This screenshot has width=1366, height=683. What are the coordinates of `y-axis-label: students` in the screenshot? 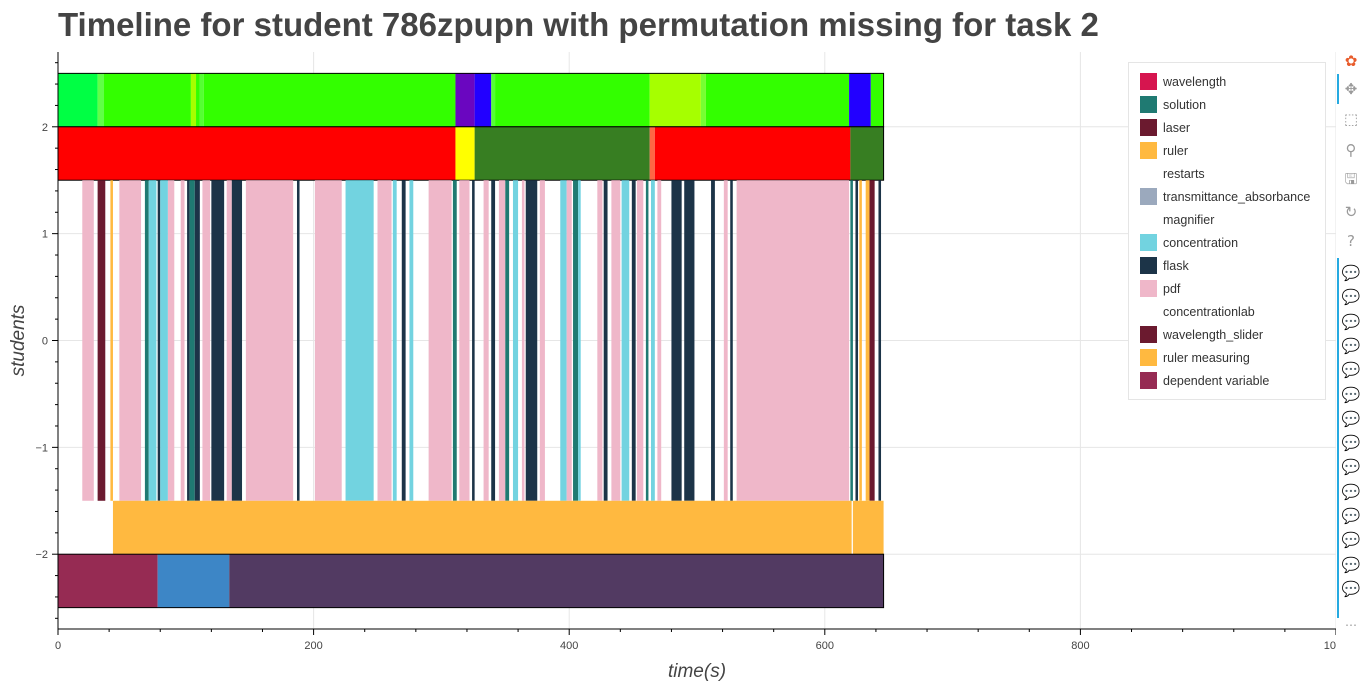 It's located at (18, 340).